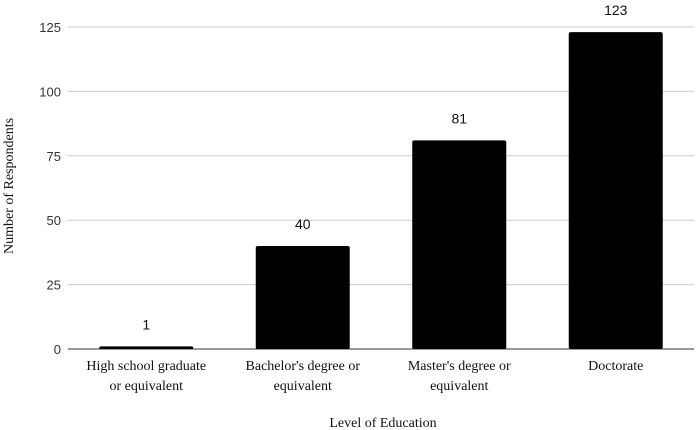 This screenshot has height=430, width=699. I want to click on y-tick-label: 0, so click(57, 349).